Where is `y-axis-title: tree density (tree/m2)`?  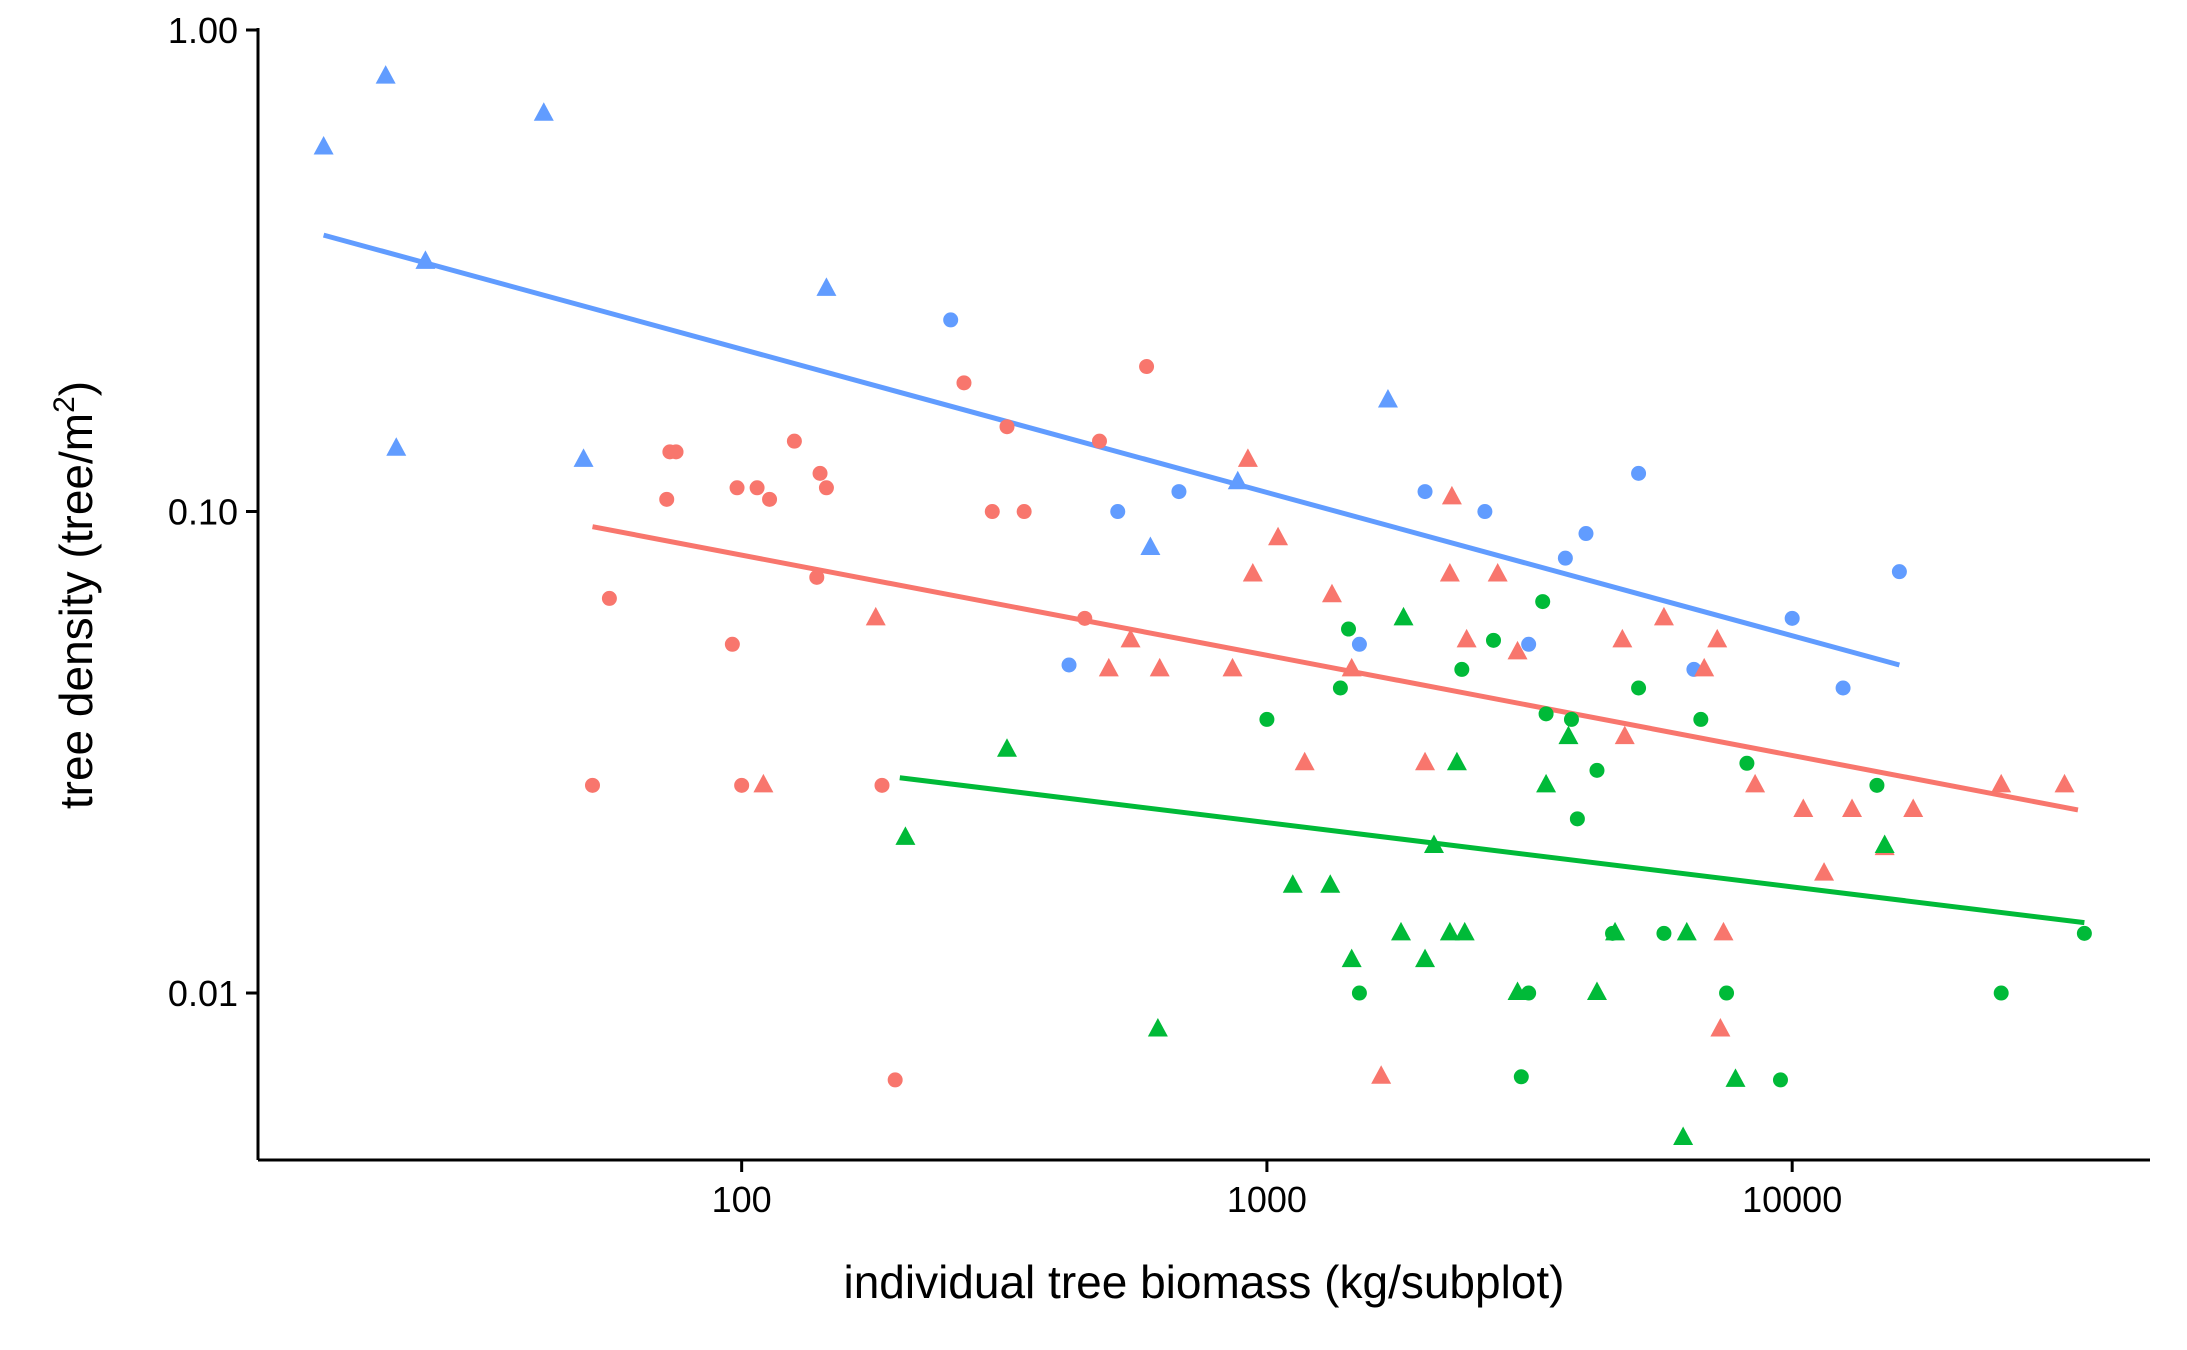 y-axis-title: tree density (tree/m2) is located at coordinates (75, 595).